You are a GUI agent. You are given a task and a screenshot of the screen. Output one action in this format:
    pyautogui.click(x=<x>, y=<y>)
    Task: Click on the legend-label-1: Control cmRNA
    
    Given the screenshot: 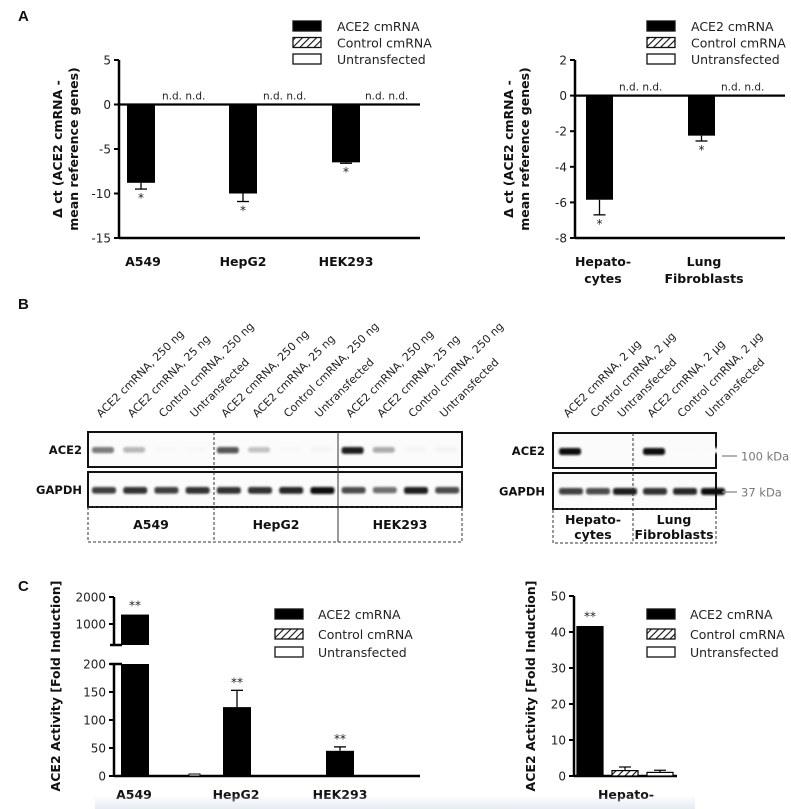 What is the action you would take?
    pyautogui.click(x=737, y=634)
    